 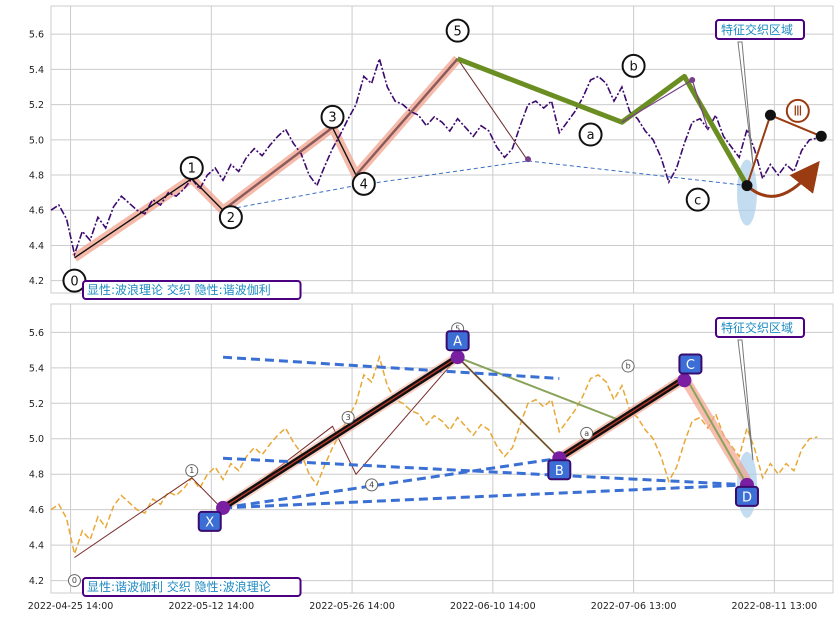 I want to click on retrace-line, so click(x=493, y=110).